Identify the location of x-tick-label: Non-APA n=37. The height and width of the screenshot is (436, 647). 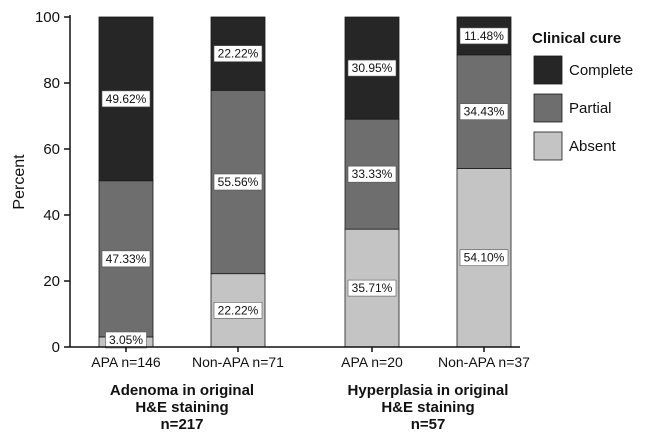
(484, 362).